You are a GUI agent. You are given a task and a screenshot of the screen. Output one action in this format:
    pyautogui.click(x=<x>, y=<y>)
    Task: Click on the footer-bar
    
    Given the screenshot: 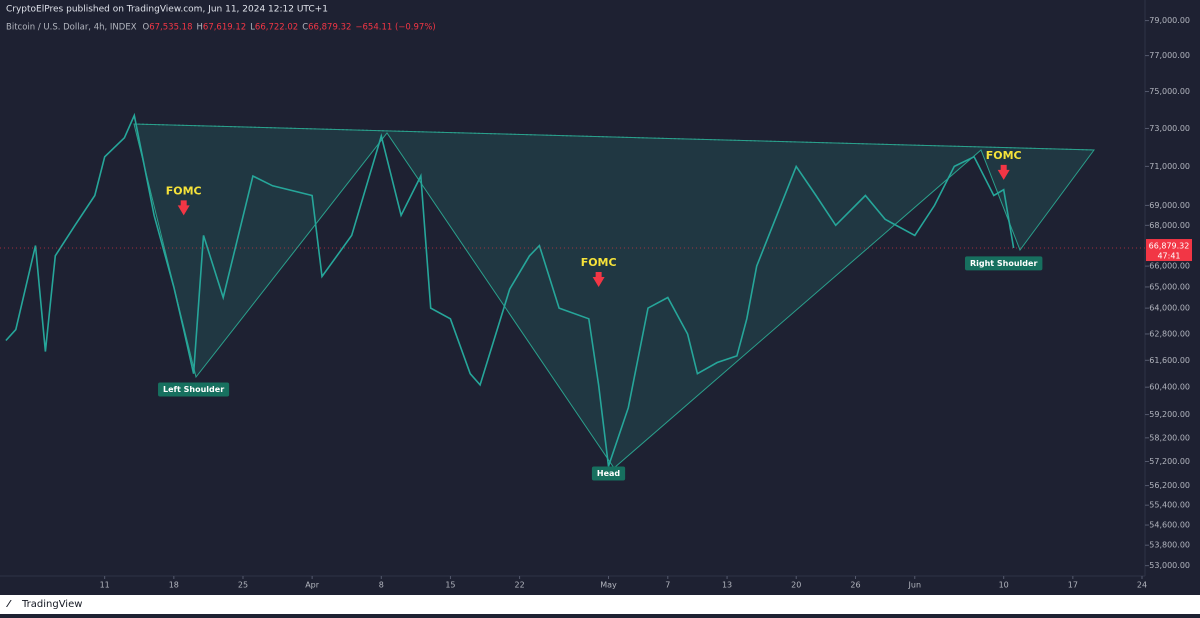 What is the action you would take?
    pyautogui.click(x=600, y=604)
    